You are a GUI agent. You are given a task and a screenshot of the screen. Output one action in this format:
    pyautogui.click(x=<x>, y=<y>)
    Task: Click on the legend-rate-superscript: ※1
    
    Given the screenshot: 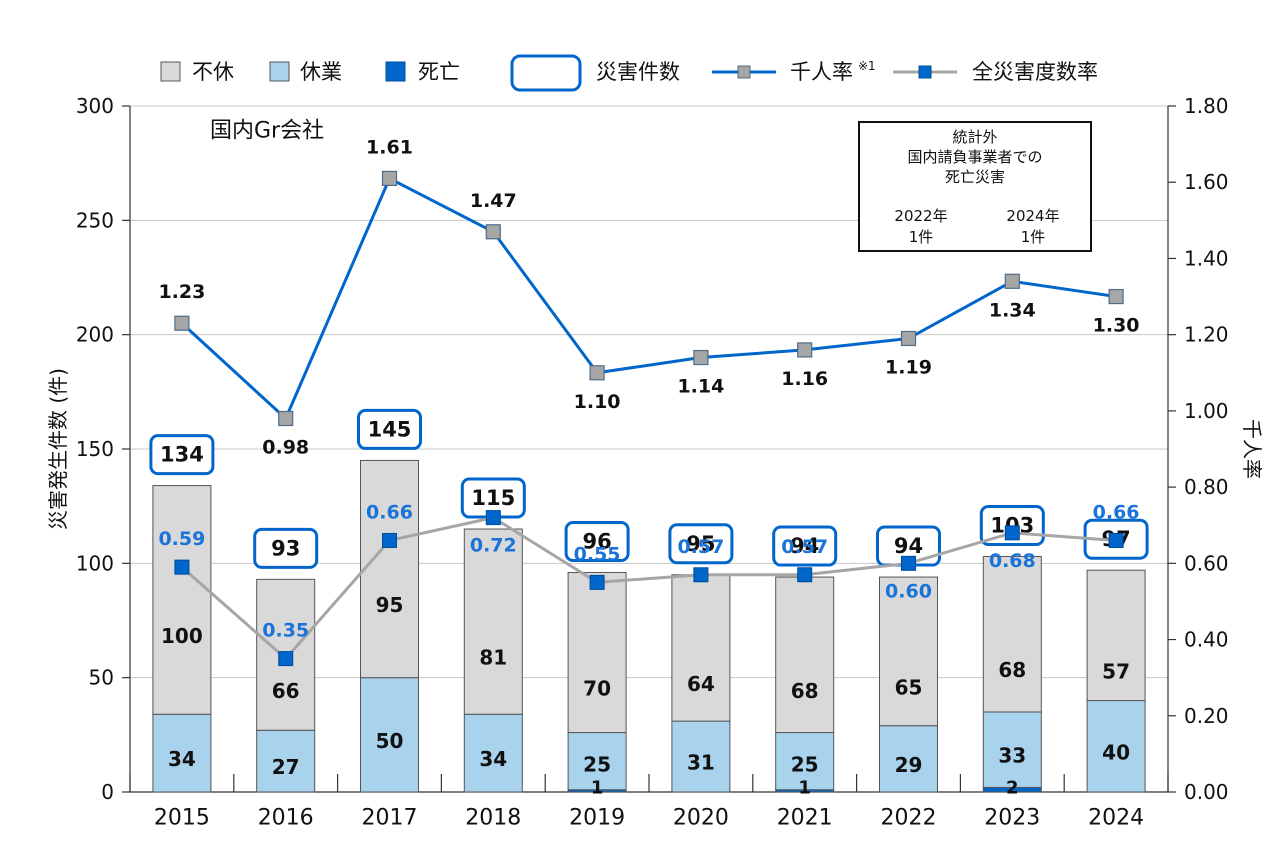 What is the action you would take?
    pyautogui.click(x=867, y=66)
    